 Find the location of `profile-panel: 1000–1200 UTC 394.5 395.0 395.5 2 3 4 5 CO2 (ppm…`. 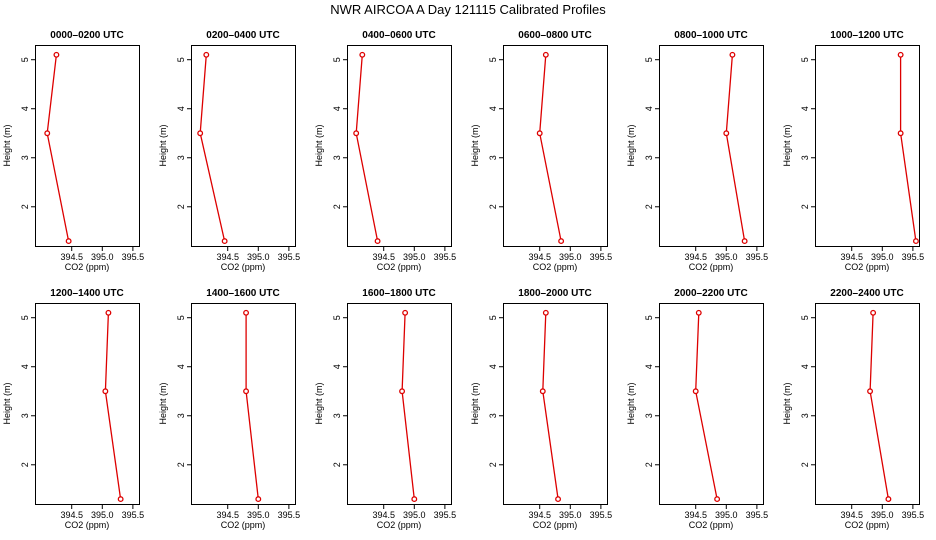

profile-panel: 1000–1200 UTC 394.5 395.0 395.5 2 3 4 5 CO2 (ppm… is located at coordinates (853, 151).